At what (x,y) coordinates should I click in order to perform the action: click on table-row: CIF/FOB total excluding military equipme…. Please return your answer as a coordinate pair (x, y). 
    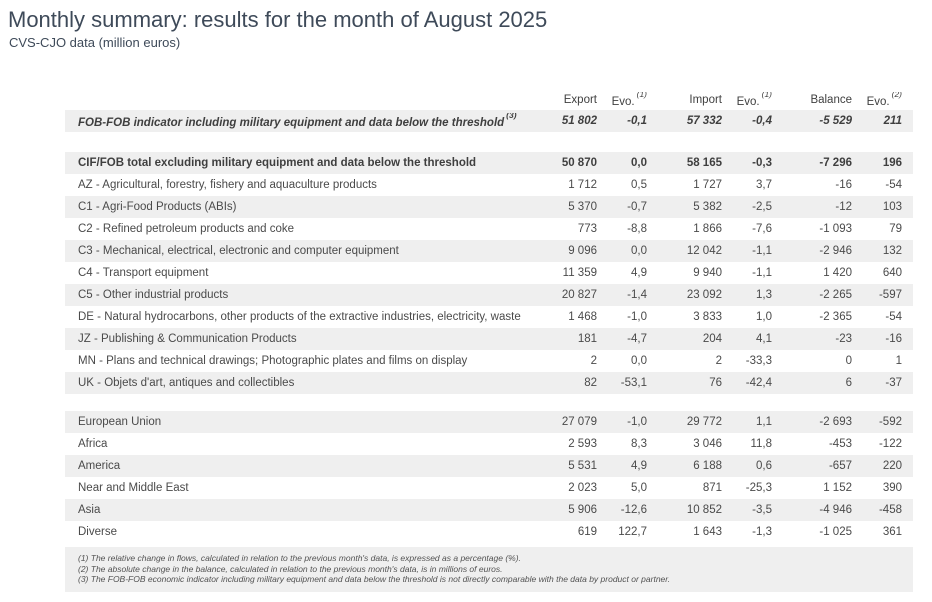
    Looking at the image, I should click on (489, 163).